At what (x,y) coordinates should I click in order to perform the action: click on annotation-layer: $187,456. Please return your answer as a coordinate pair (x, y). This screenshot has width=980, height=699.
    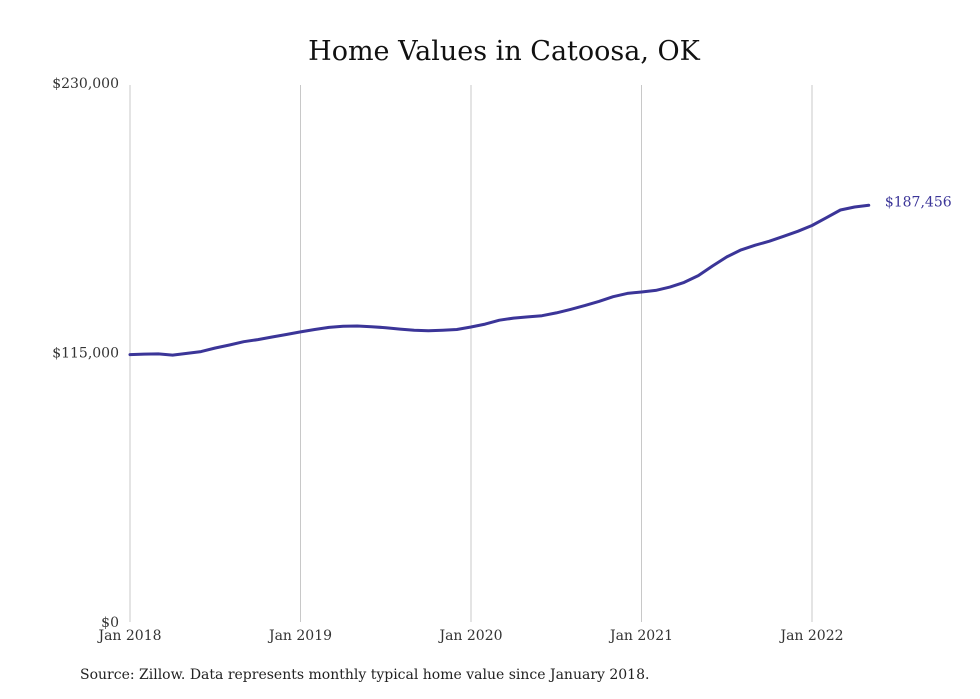
    Looking at the image, I should click on (918, 202).